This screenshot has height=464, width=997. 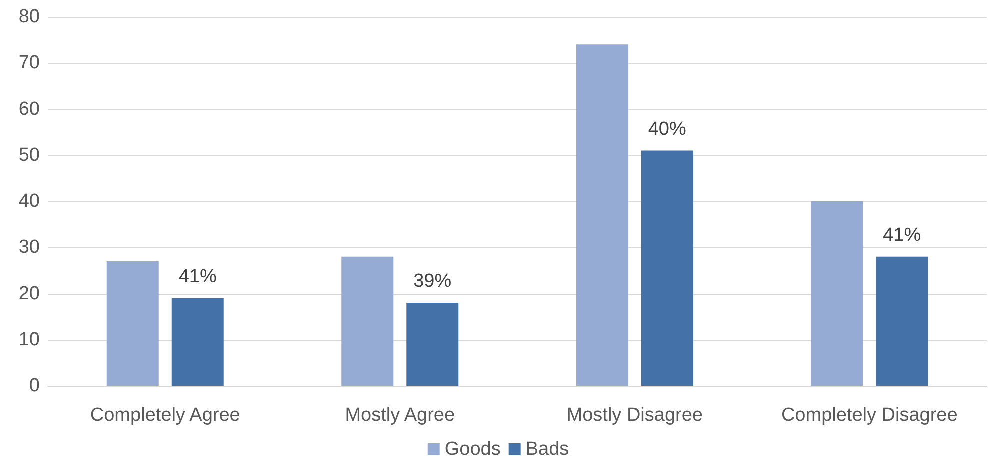 I want to click on y-tick-label: 40, so click(x=29, y=201).